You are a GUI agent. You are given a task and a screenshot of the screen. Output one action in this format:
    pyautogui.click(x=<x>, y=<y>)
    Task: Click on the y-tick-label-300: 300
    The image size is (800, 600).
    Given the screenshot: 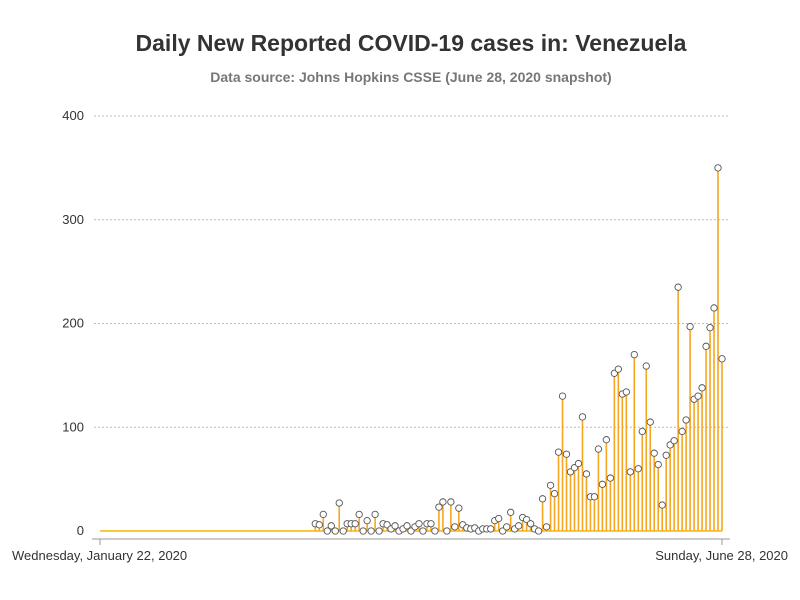 What is the action you would take?
    pyautogui.click(x=73, y=219)
    